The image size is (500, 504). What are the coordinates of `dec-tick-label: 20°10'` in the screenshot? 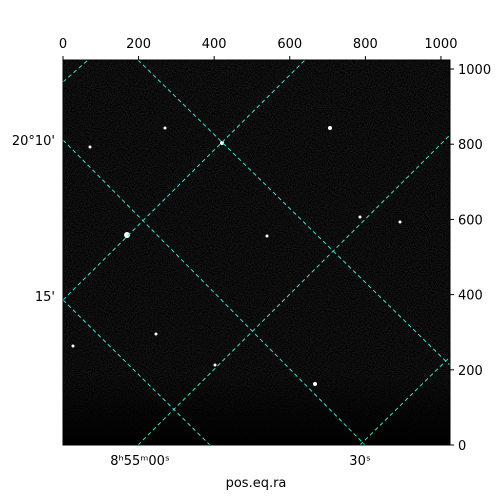 It's located at (33, 141).